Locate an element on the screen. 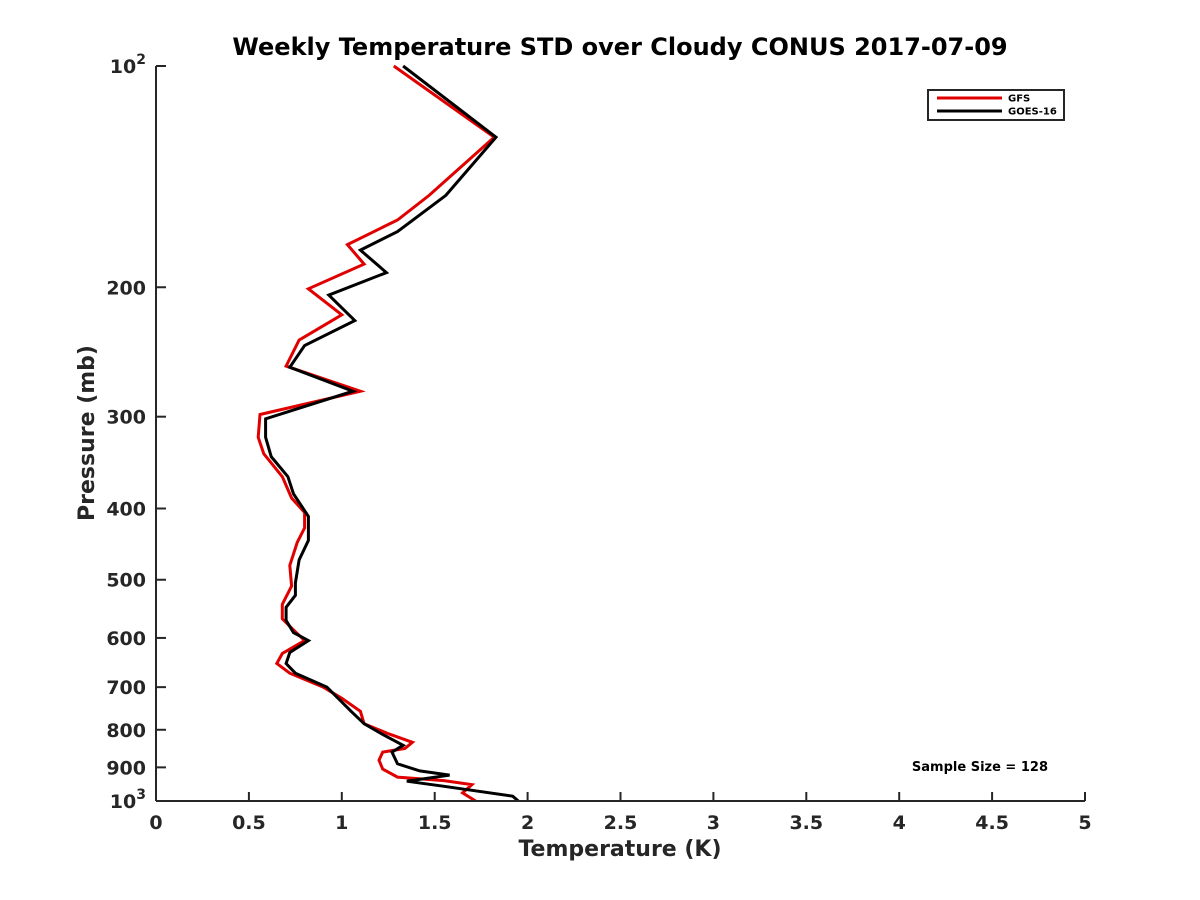 Image resolution: width=1200 pixels, height=900 pixels. x-tick-label: 1.5 is located at coordinates (435, 823).